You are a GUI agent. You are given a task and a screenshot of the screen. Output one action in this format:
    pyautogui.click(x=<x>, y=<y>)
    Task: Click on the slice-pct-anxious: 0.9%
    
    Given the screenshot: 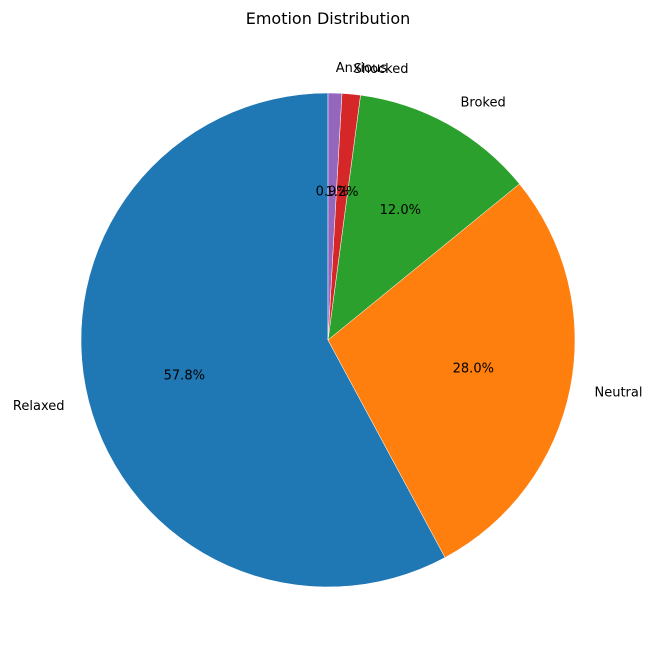 What is the action you would take?
    pyautogui.click(x=332, y=191)
    